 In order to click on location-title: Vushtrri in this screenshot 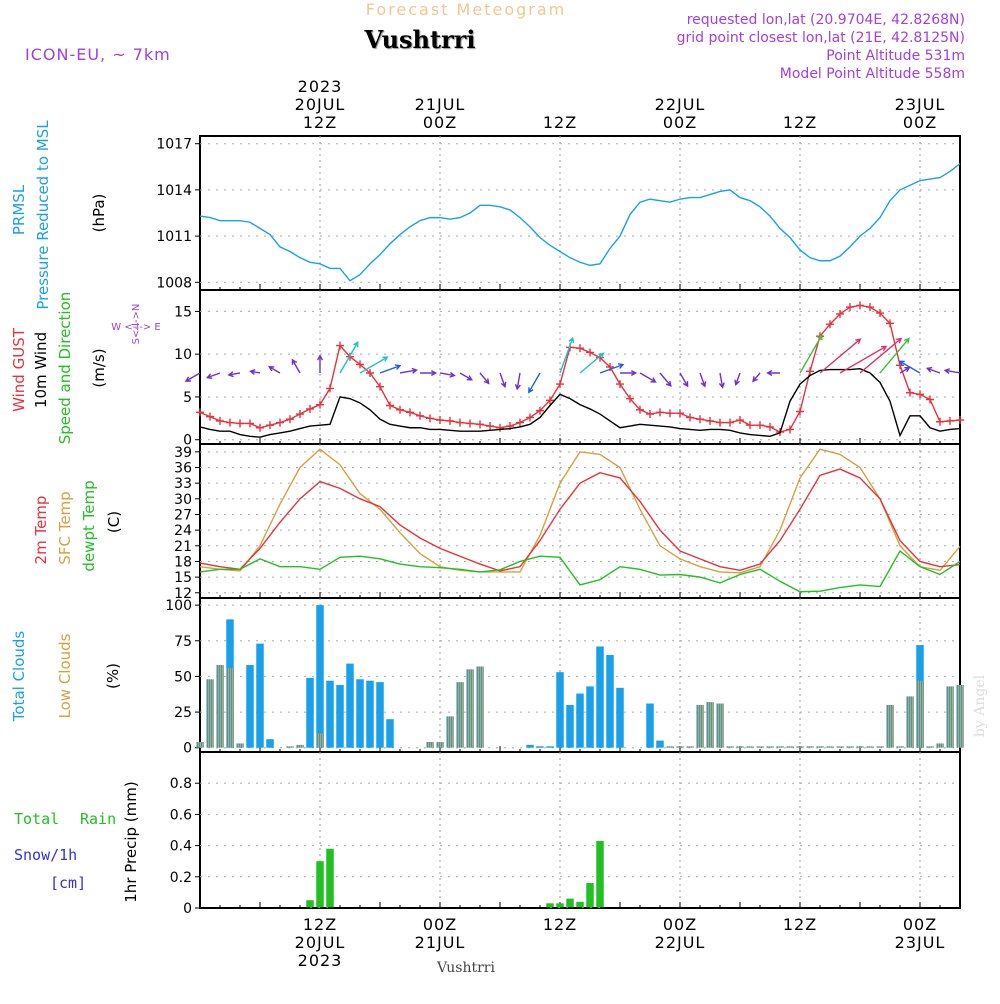, I will do `click(420, 39)`.